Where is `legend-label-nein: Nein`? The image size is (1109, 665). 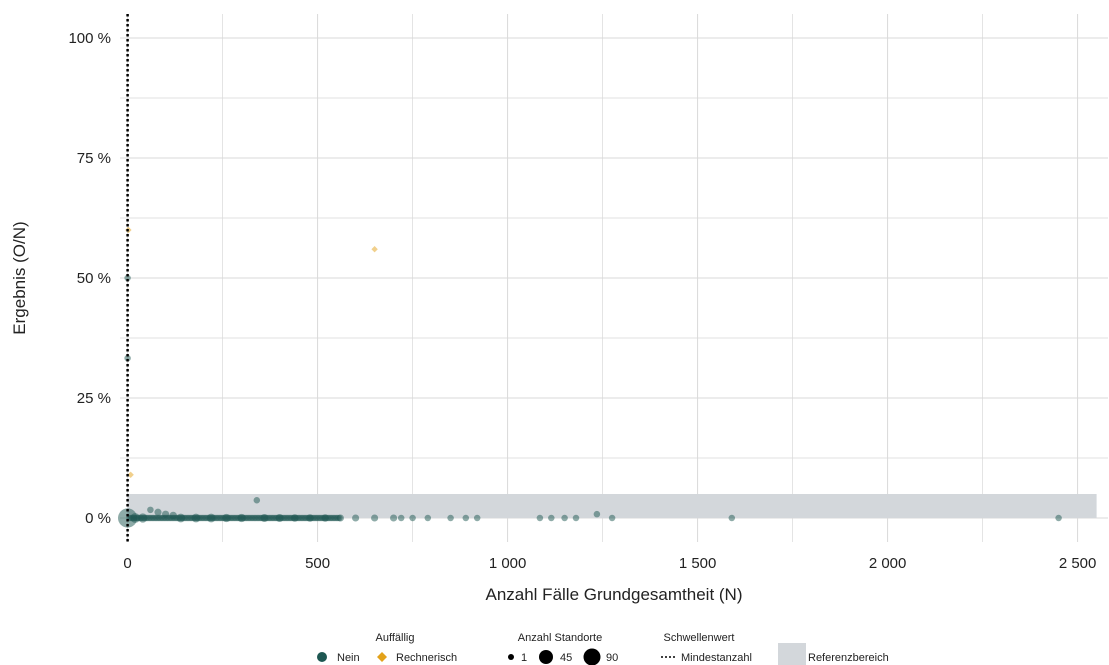 legend-label-nein: Nein is located at coordinates (348, 658).